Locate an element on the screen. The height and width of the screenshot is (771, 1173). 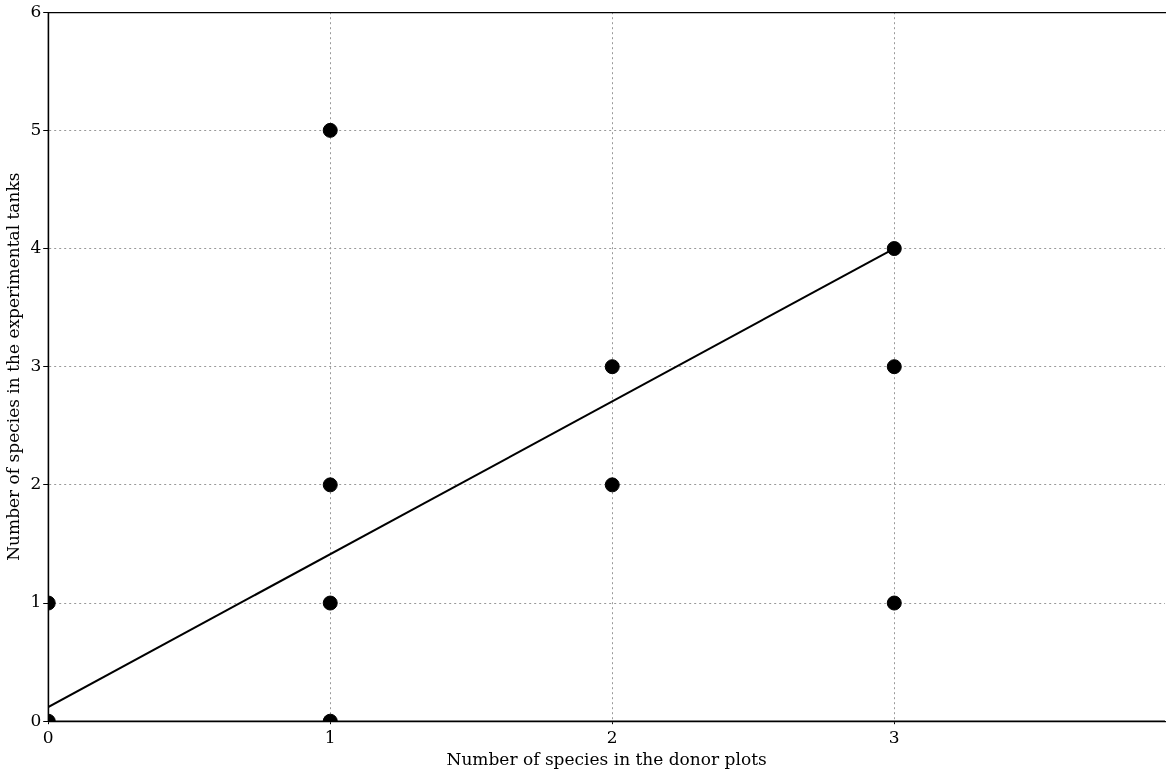
x-tick-label: 1 is located at coordinates (330, 736).